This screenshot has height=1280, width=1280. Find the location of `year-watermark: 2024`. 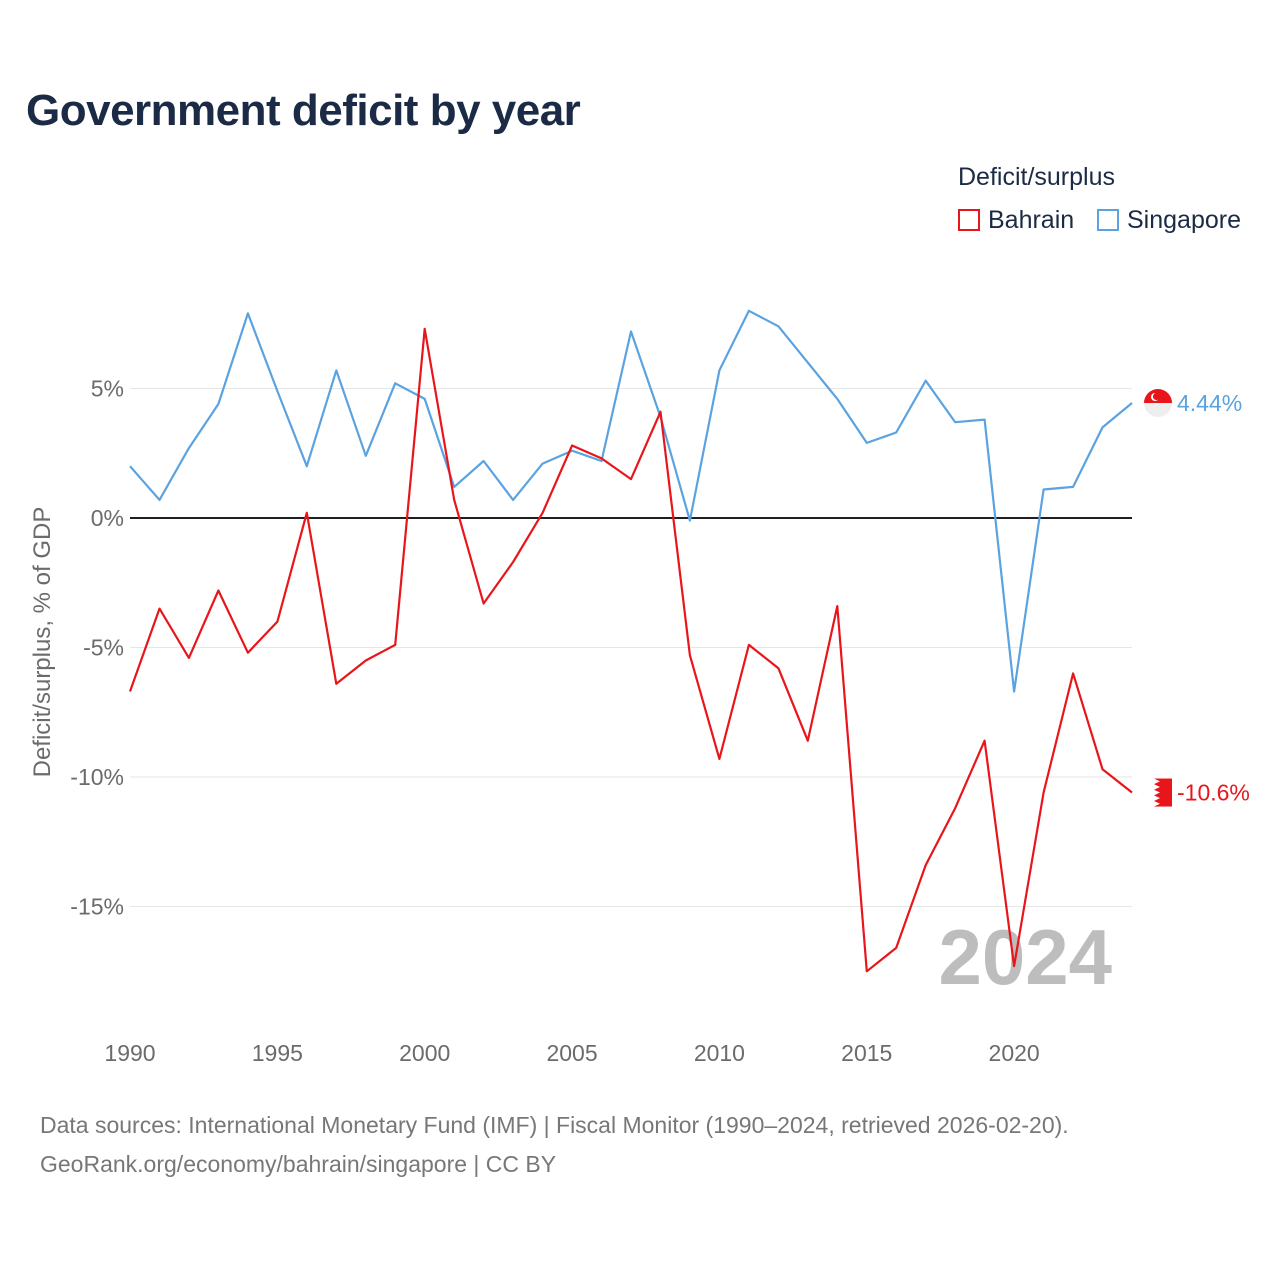

year-watermark: 2024 is located at coordinates (1025, 957).